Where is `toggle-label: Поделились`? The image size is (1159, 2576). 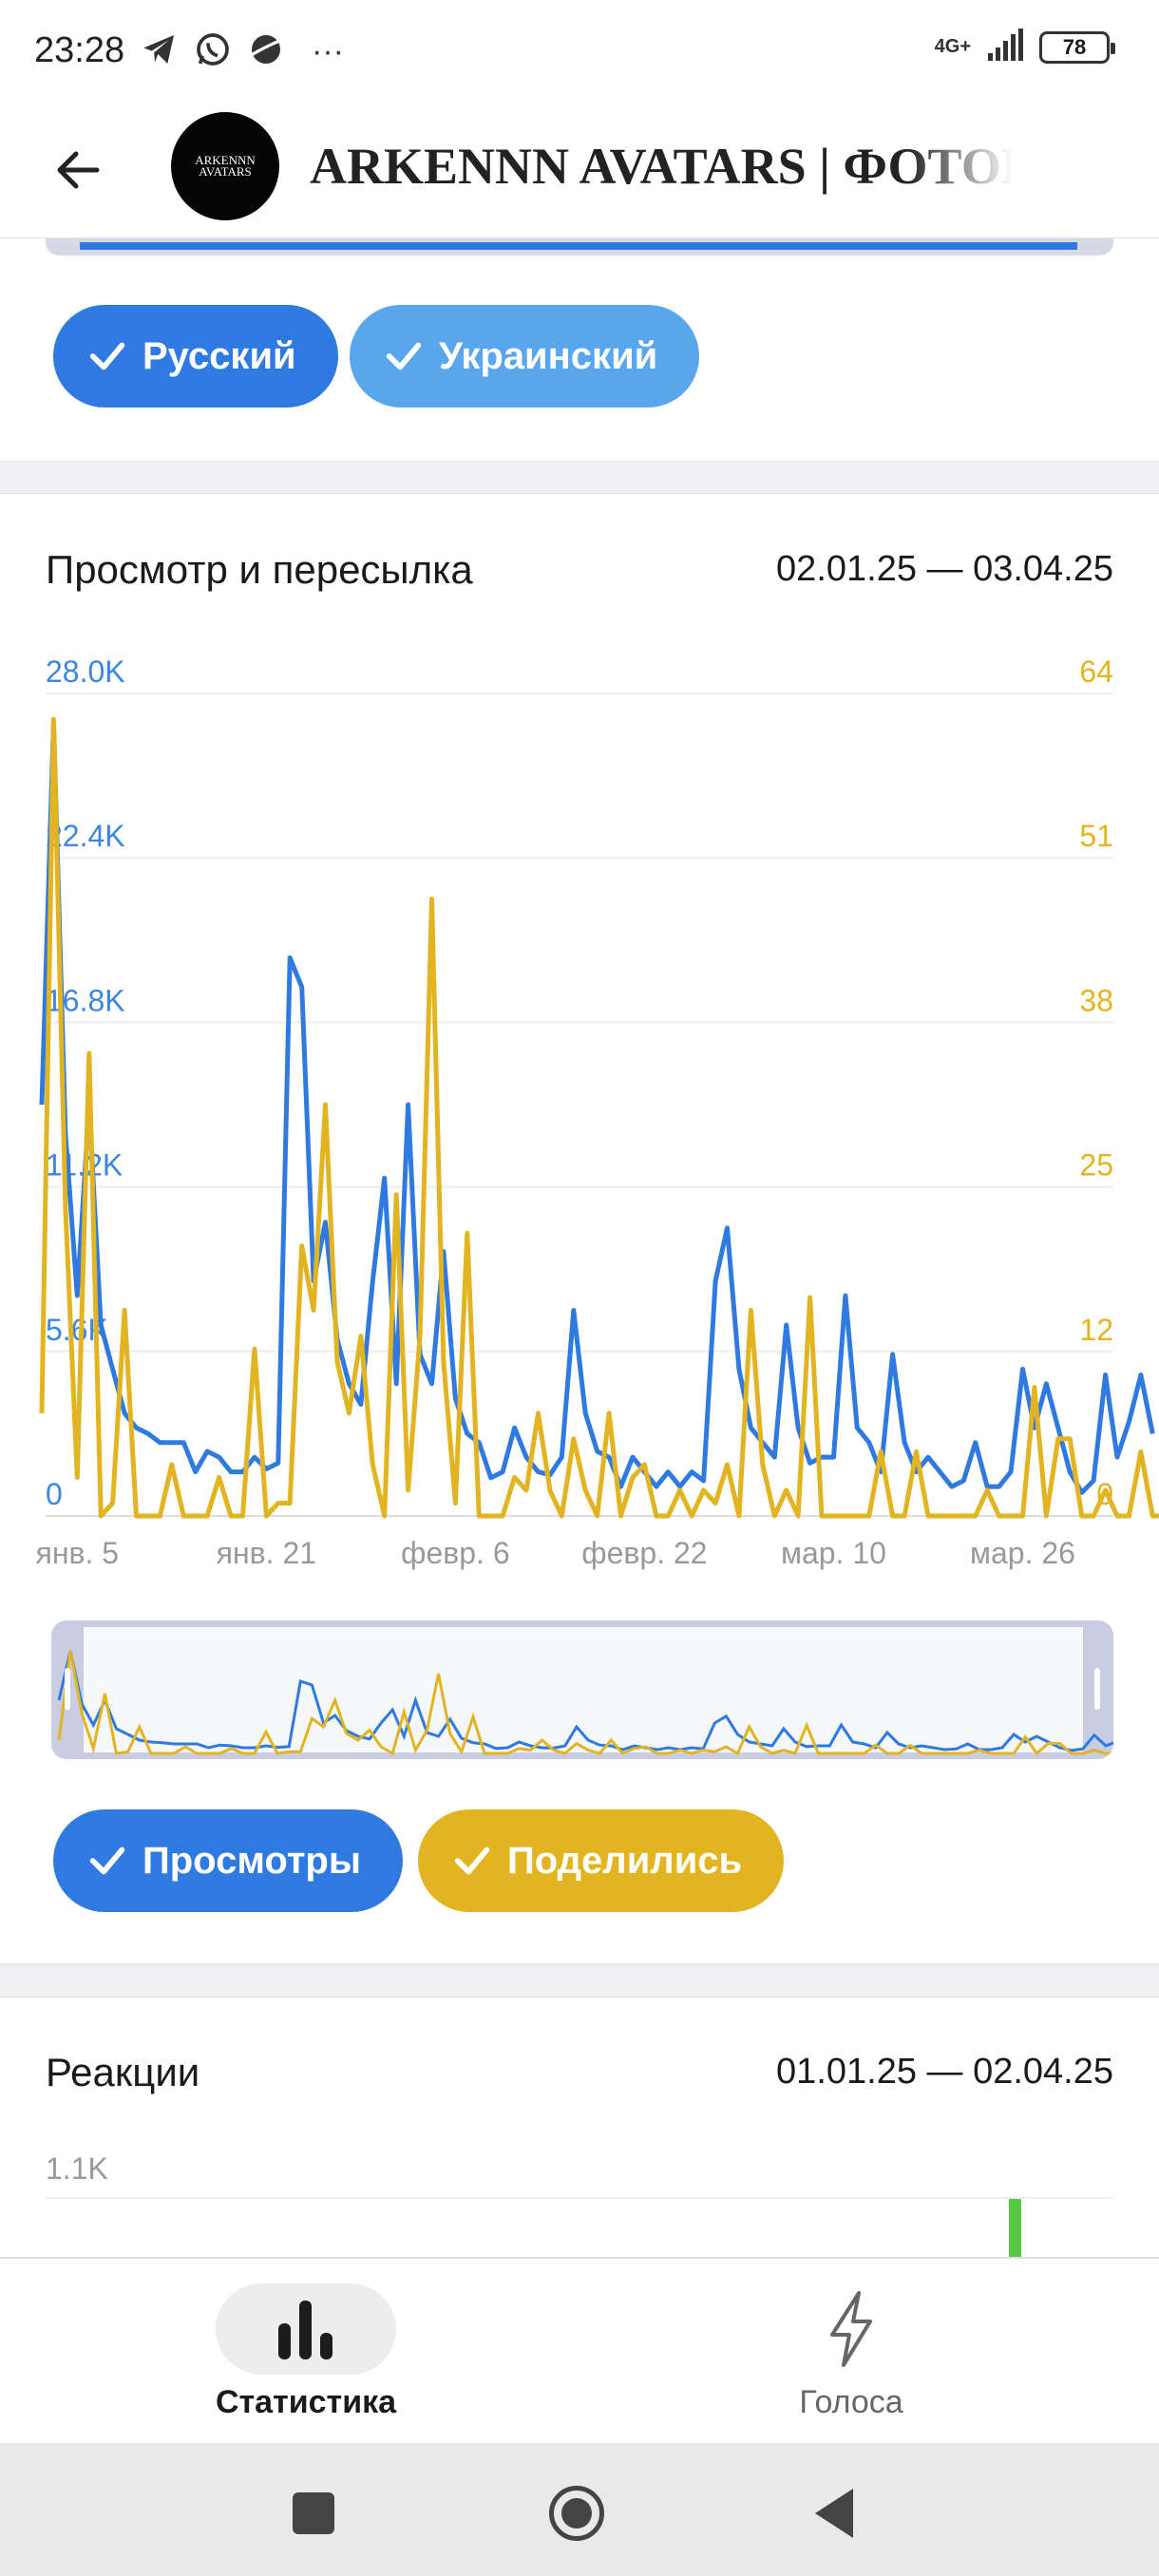
toggle-label: Поделились is located at coordinates (625, 1860).